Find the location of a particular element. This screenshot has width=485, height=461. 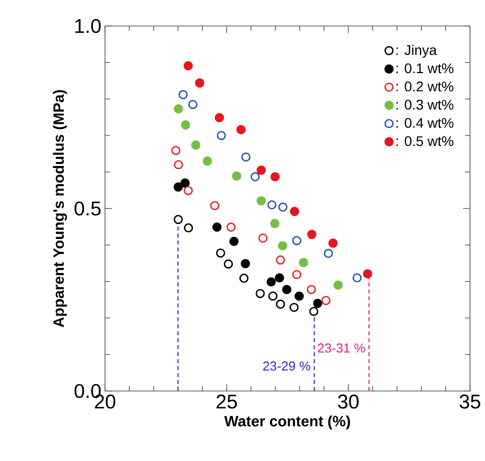

legend-label: : Jinya is located at coordinates (416, 51).